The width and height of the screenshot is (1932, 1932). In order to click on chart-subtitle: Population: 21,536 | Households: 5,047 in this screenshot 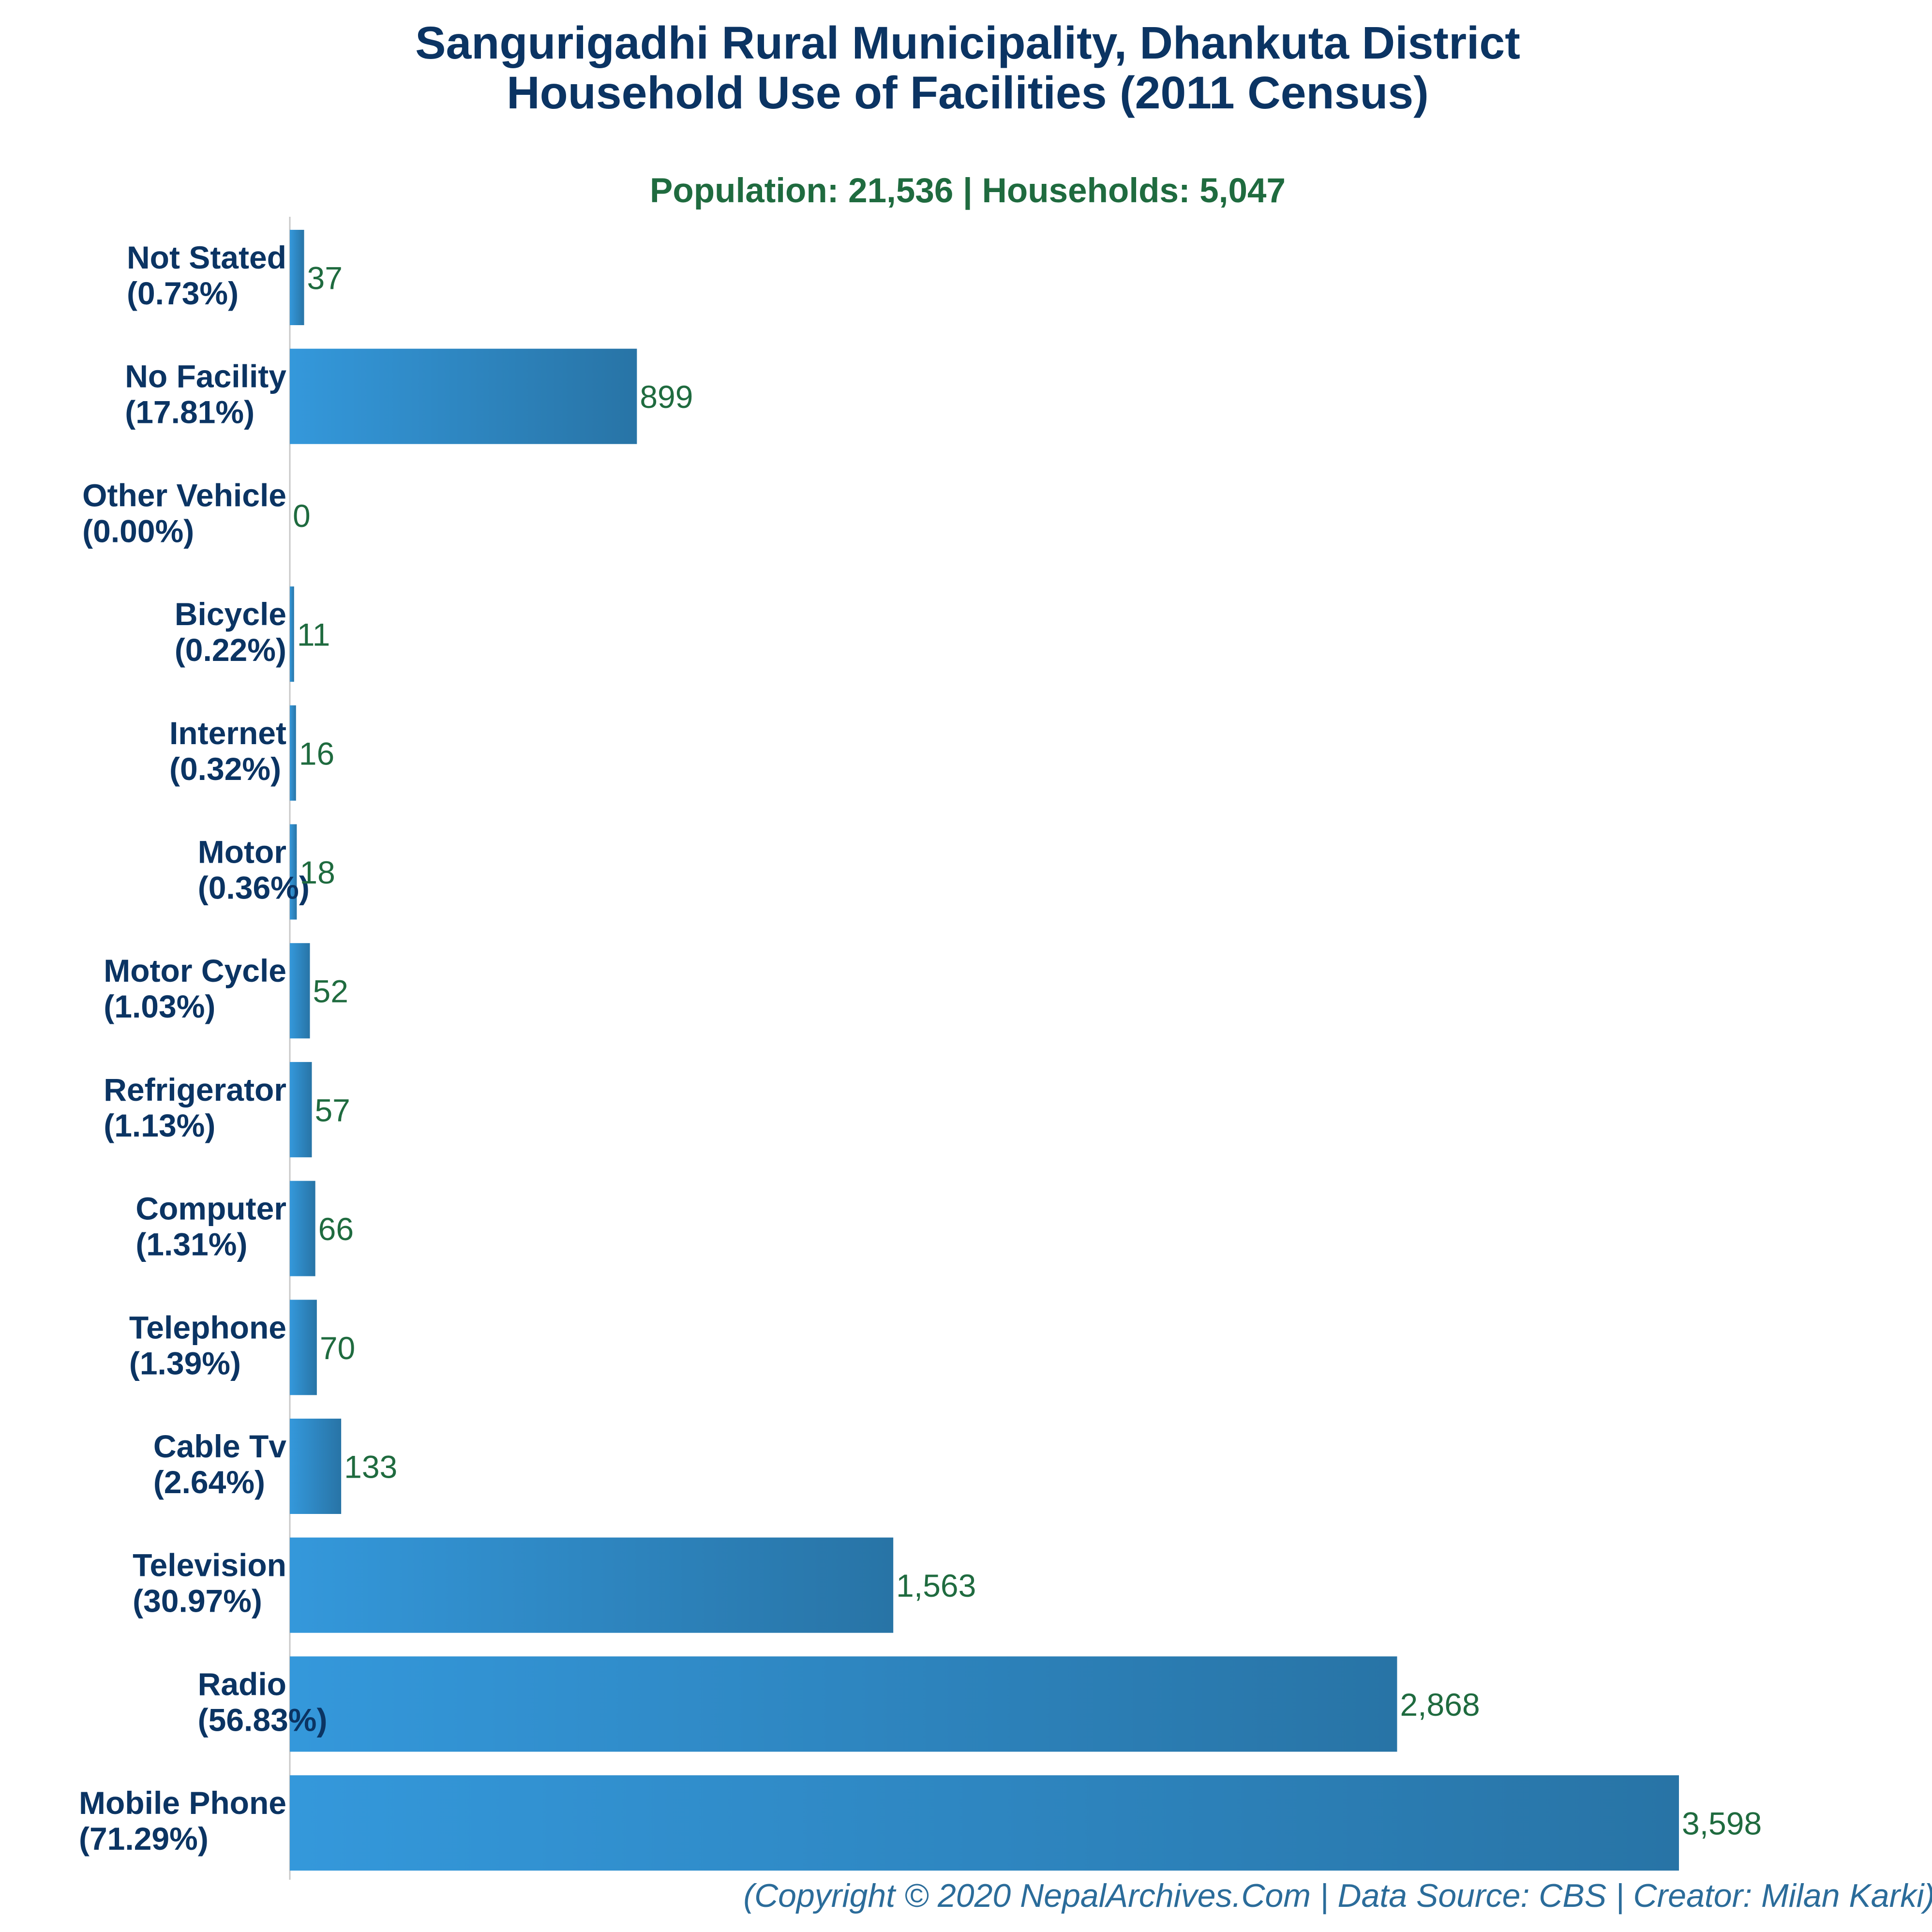, I will do `click(968, 191)`.